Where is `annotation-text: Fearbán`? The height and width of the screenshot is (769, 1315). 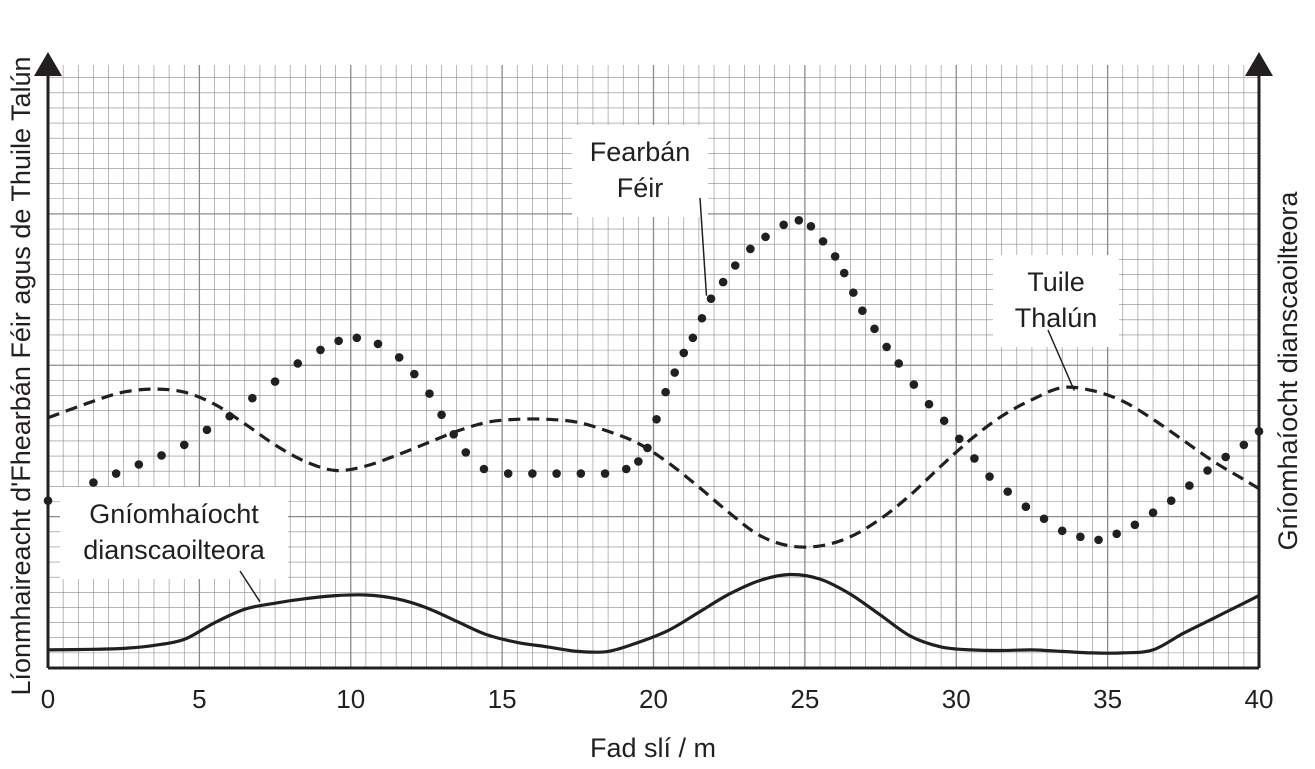 annotation-text: Fearbán is located at coordinates (640, 152).